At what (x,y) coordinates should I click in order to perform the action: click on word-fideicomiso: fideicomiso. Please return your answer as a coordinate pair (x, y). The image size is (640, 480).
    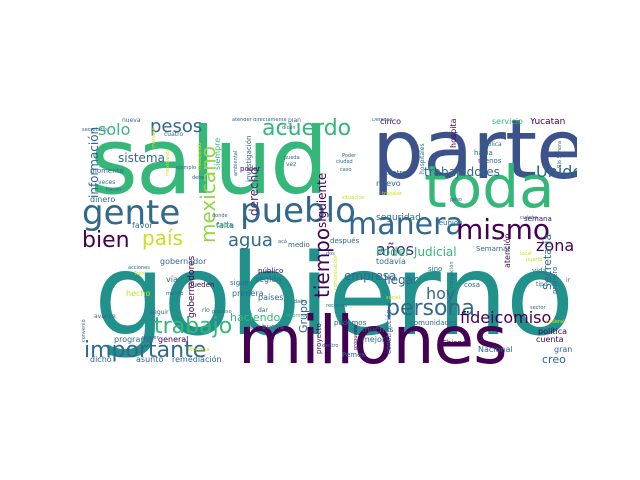
    Looking at the image, I should click on (506, 317).